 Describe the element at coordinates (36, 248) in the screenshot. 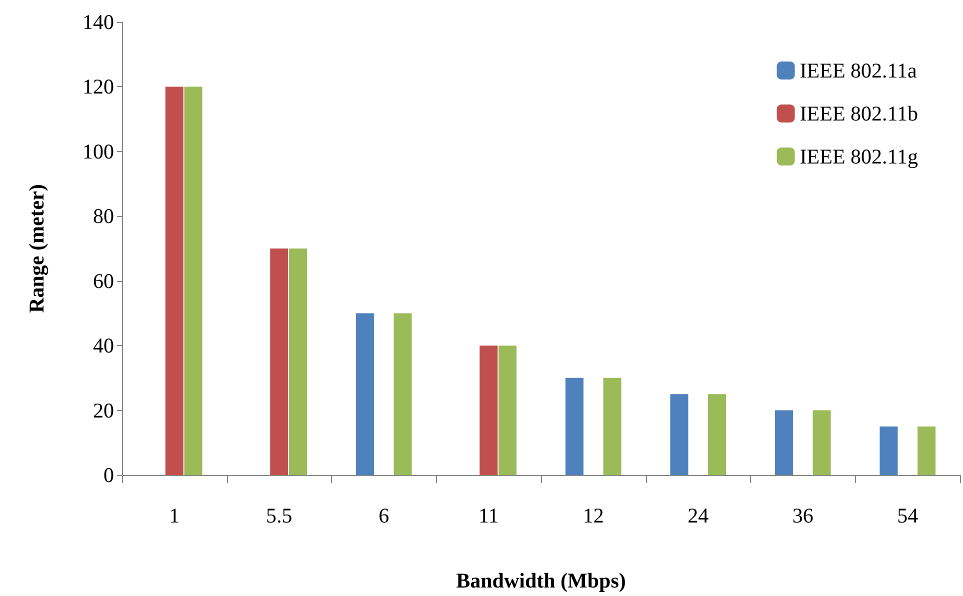

I see `y-axis-title: Range (meter)` at that location.